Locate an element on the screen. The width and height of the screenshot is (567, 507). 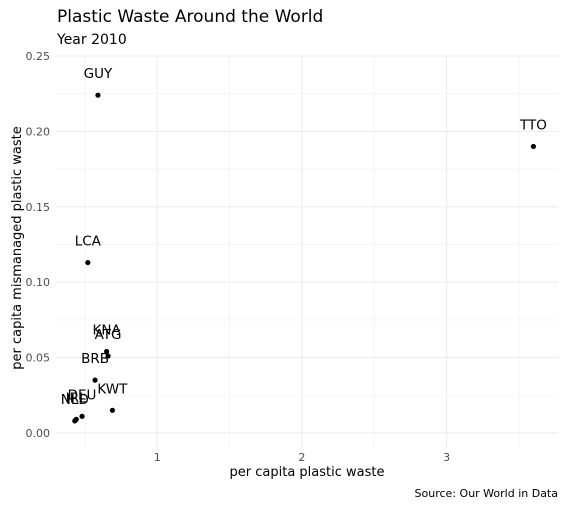
point-label-guy: GUY is located at coordinates (98, 74).